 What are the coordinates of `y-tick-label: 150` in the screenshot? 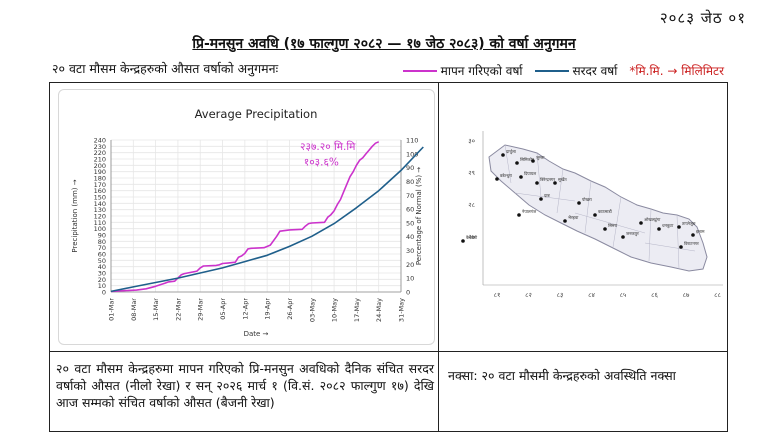 It's located at (100, 198).